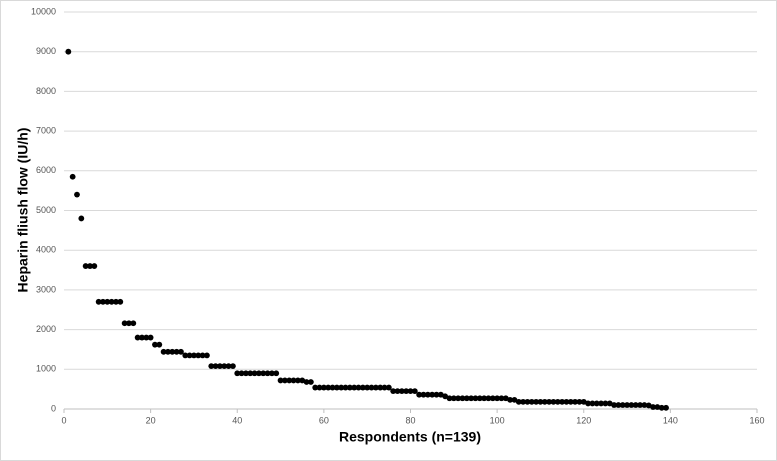  Describe the element at coordinates (670, 420) in the screenshot. I see `x-tick-label: 140` at that location.